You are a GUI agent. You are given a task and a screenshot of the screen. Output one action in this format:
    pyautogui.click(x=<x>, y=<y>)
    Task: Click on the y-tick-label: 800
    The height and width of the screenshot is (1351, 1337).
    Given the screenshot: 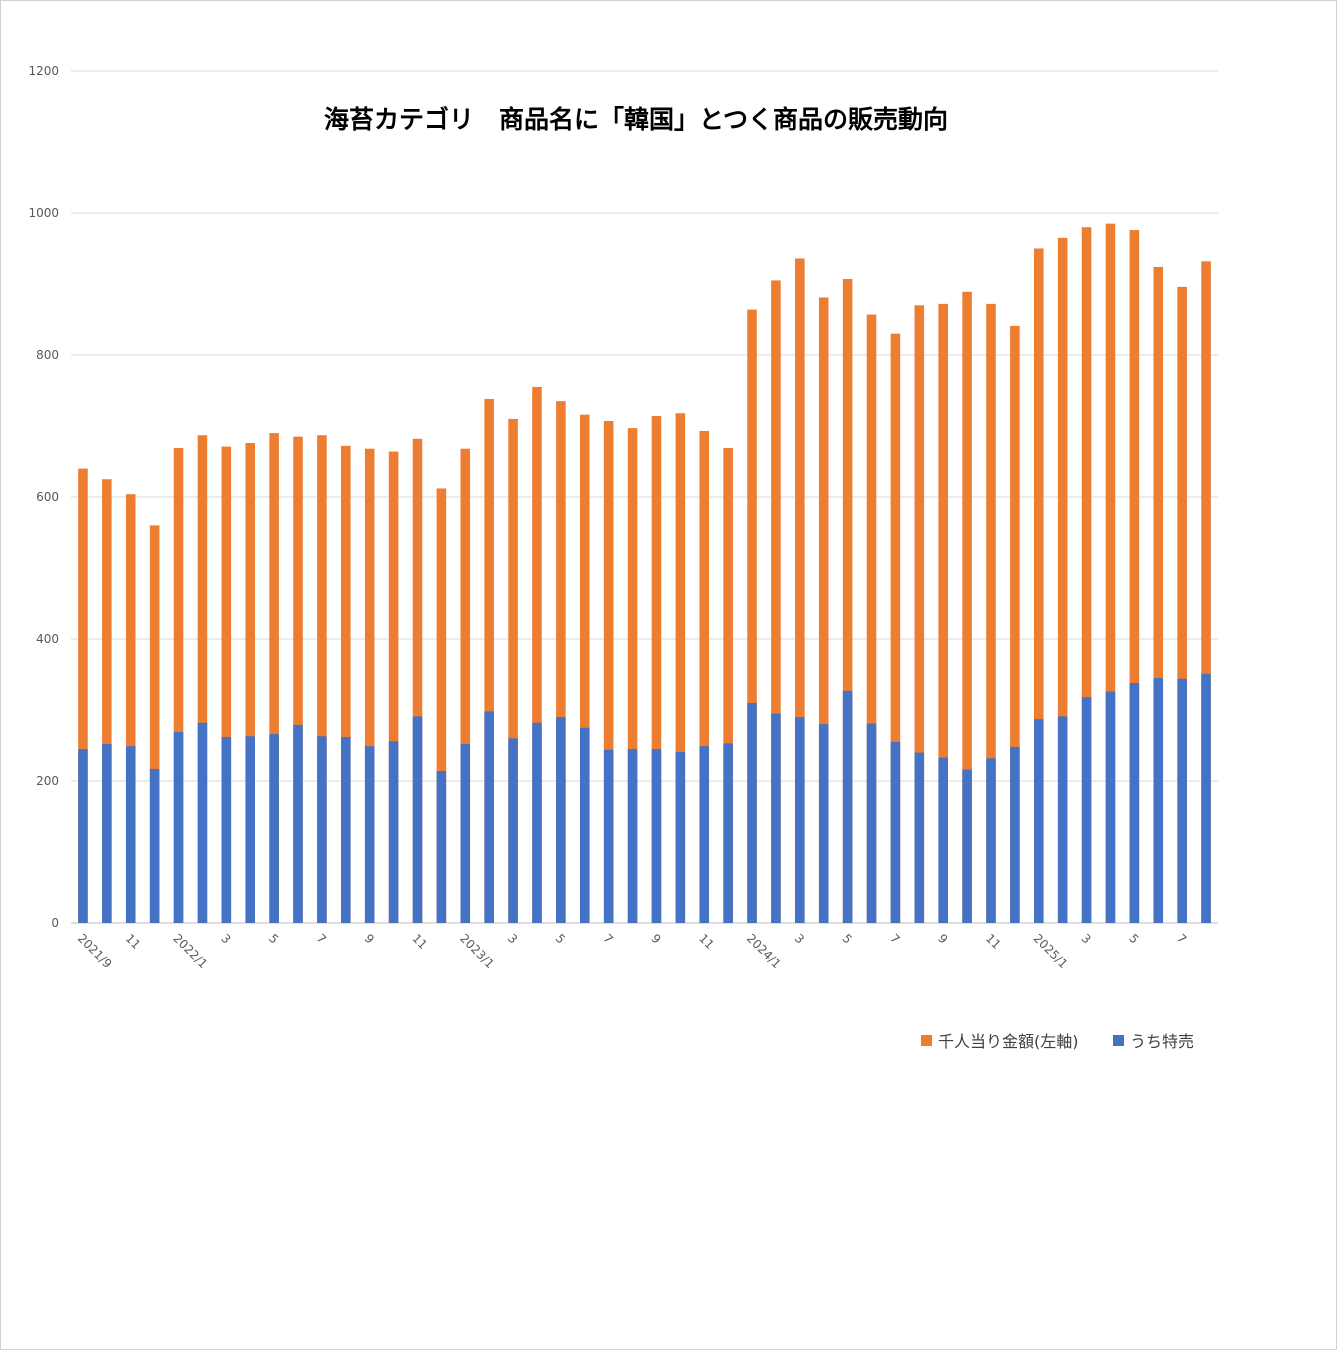 What is the action you would take?
    pyautogui.click(x=47, y=355)
    